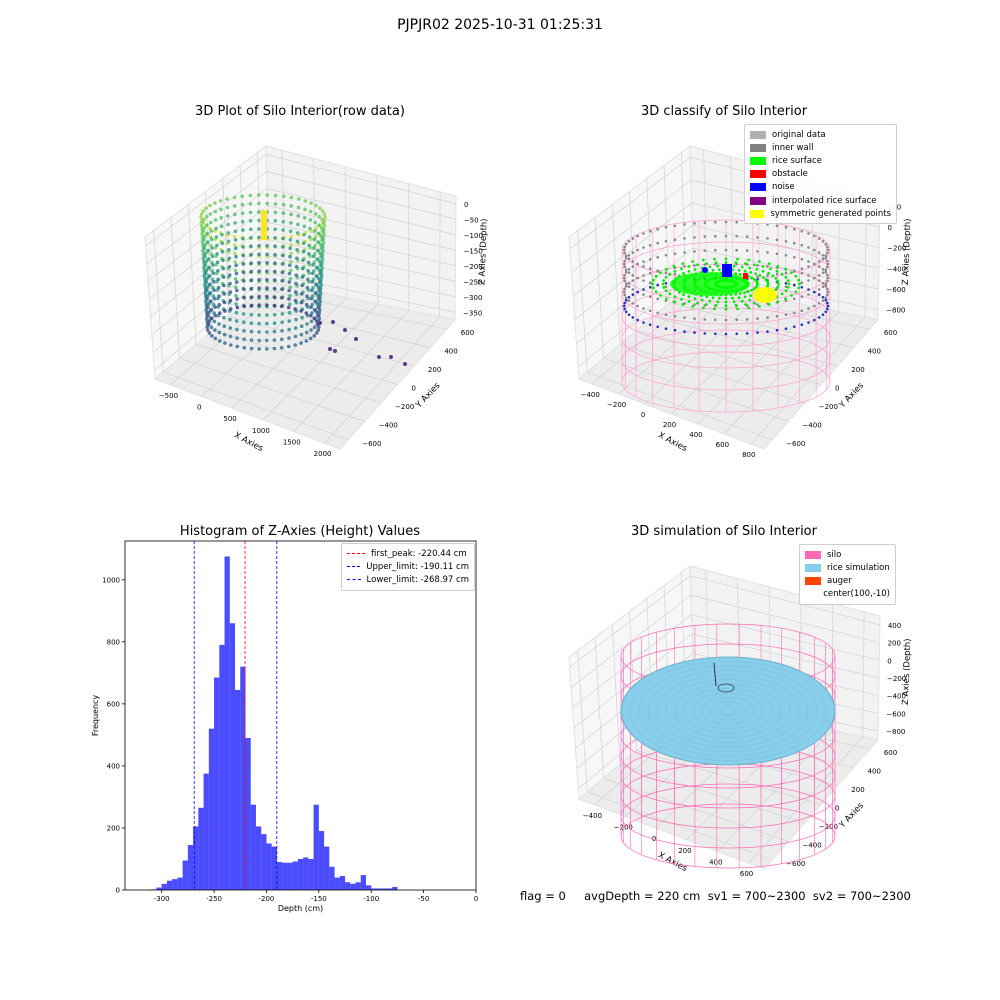 The image size is (1000, 1000). Describe the element at coordinates (728, 711) in the screenshot. I see `rice-simulation-mesh` at that location.